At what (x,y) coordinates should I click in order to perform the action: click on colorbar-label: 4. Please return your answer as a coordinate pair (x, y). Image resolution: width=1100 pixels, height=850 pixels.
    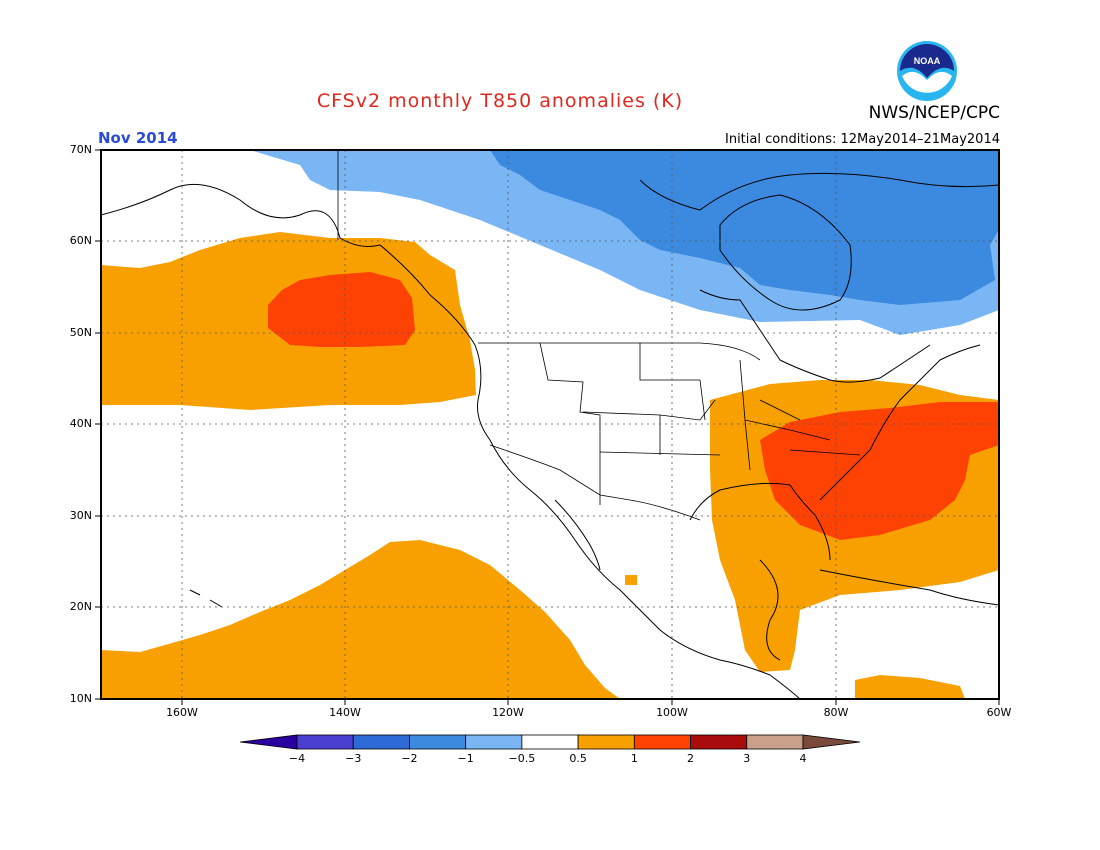
    Looking at the image, I should click on (803, 758).